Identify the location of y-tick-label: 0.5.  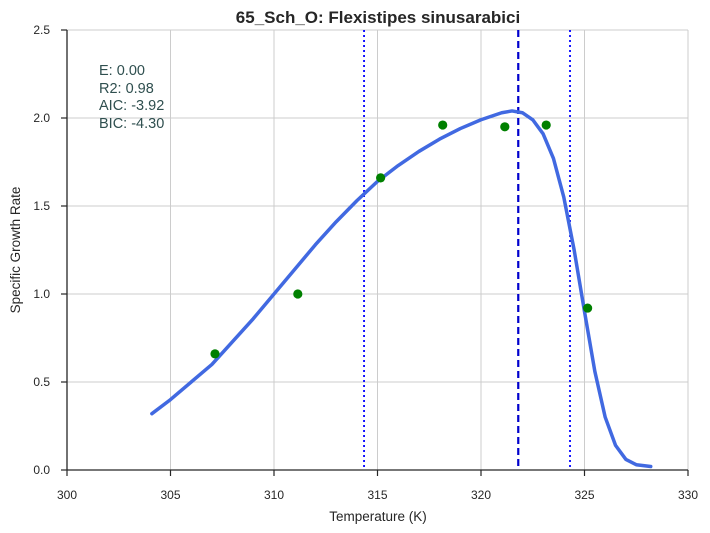
(41, 382).